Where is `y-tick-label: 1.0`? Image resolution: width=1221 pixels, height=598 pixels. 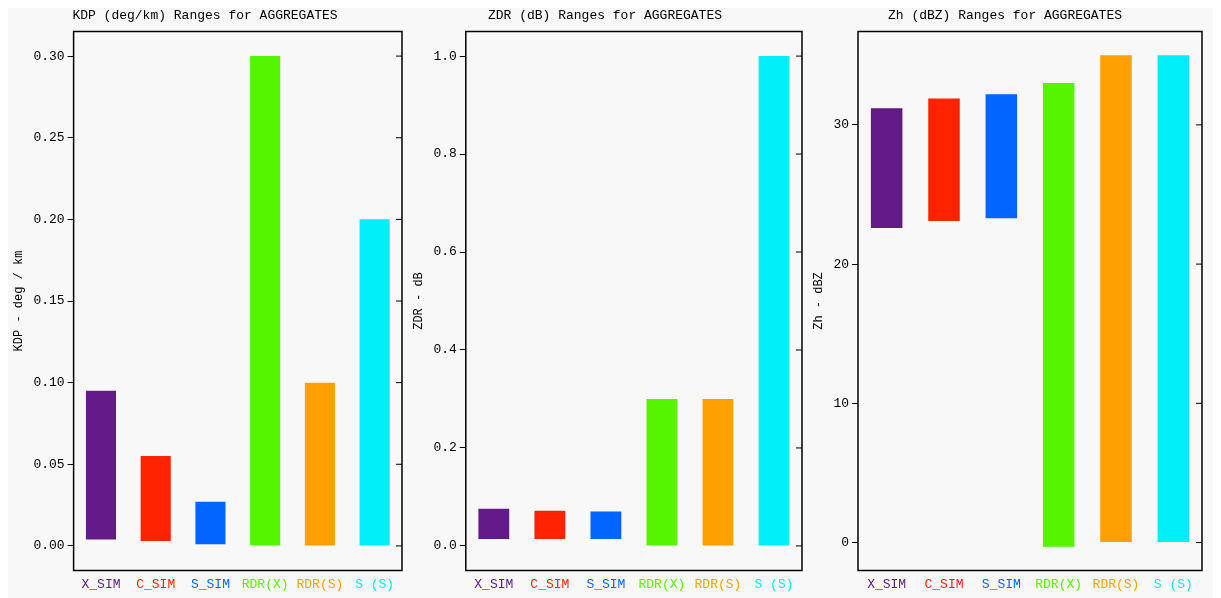 y-tick-label: 1.0 is located at coordinates (445, 56).